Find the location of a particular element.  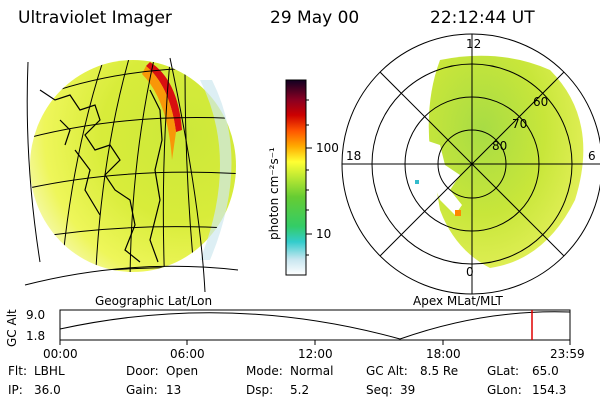

time-label: 22:12:44 UT is located at coordinates (482, 18).